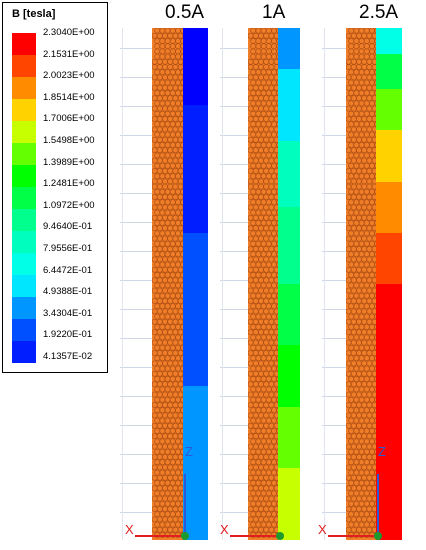  What do you see at coordinates (69, 162) in the screenshot?
I see `legend-value-label: 1.3989E+00` at bounding box center [69, 162].